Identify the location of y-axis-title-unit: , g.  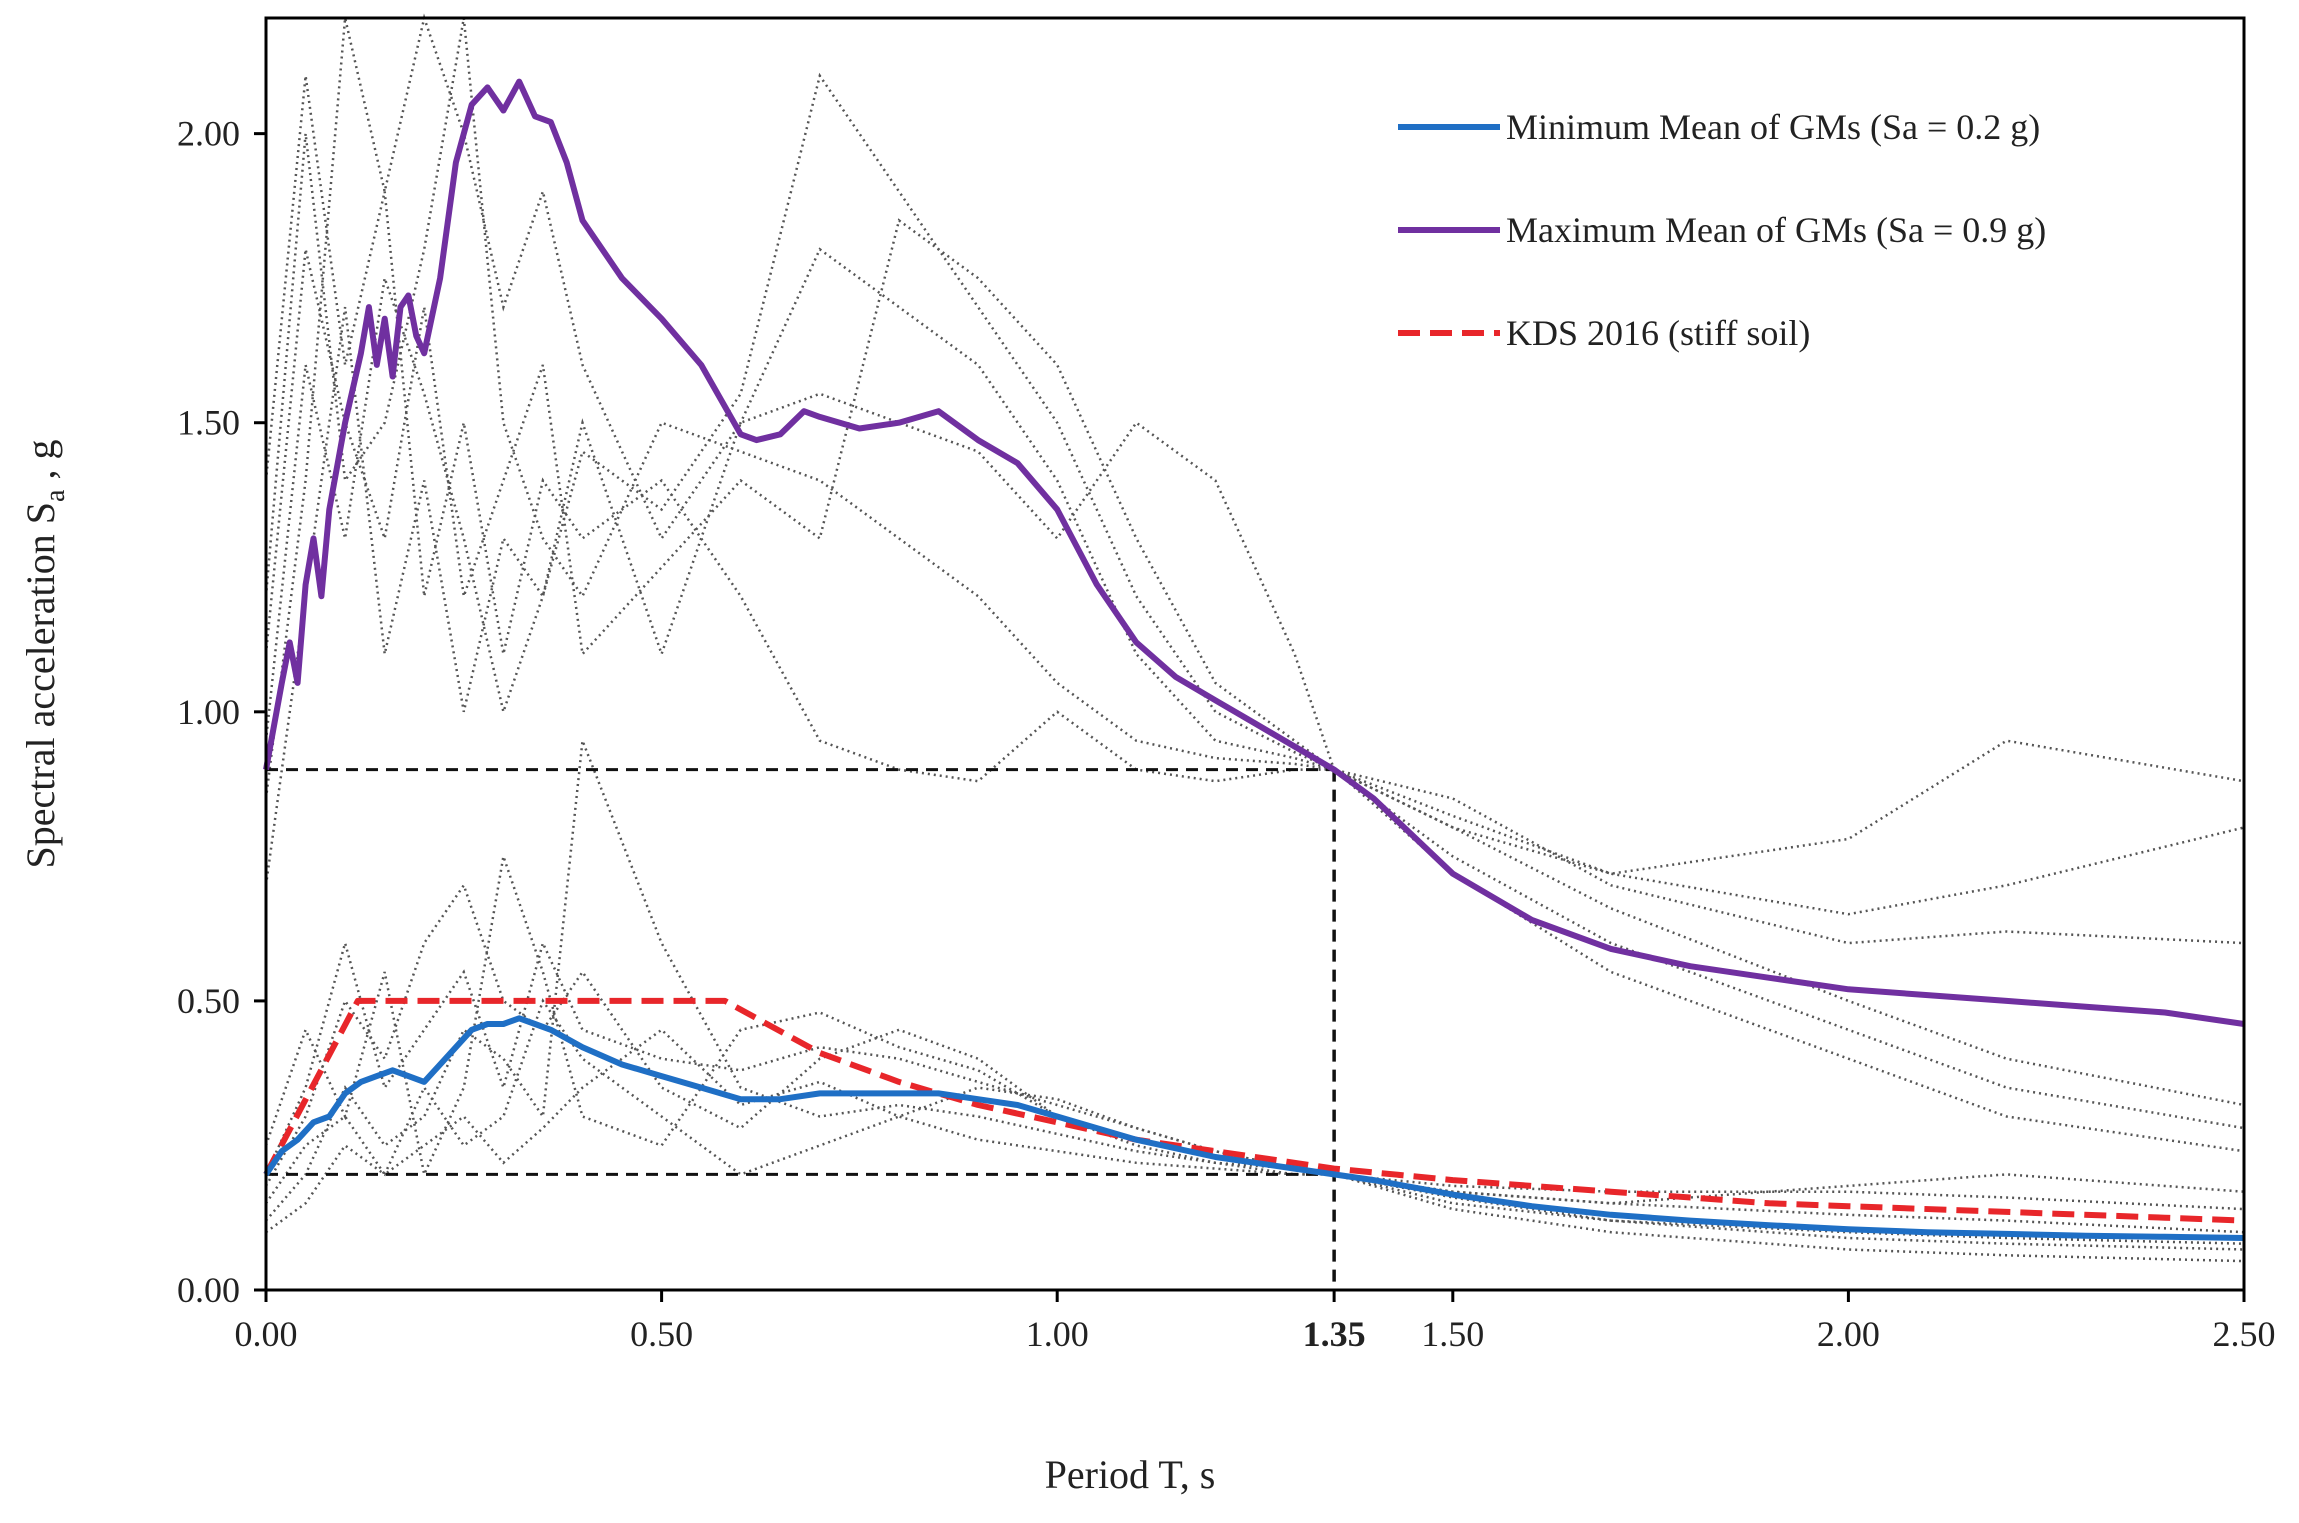
(40, 465).